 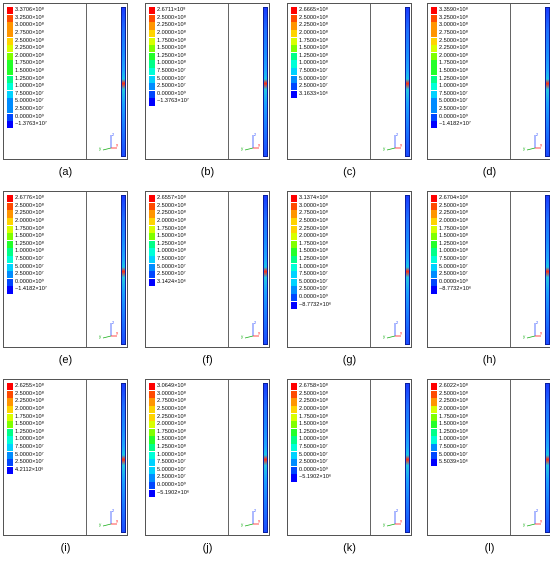 What do you see at coordinates (173, 492) in the screenshot?
I see `legend-value: −5.1902×10⁶` at bounding box center [173, 492].